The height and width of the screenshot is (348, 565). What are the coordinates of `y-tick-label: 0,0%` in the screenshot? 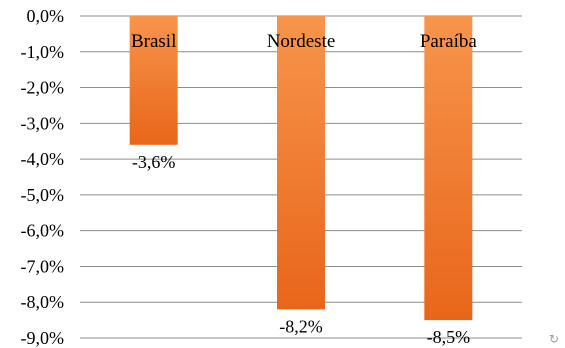 It's located at (46, 16).